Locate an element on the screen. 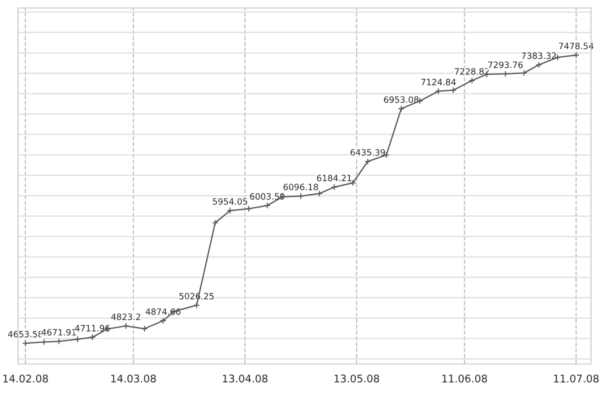 Image resolution: width=600 pixels, height=400 pixels. data-label: 4671.91 is located at coordinates (59, 332).